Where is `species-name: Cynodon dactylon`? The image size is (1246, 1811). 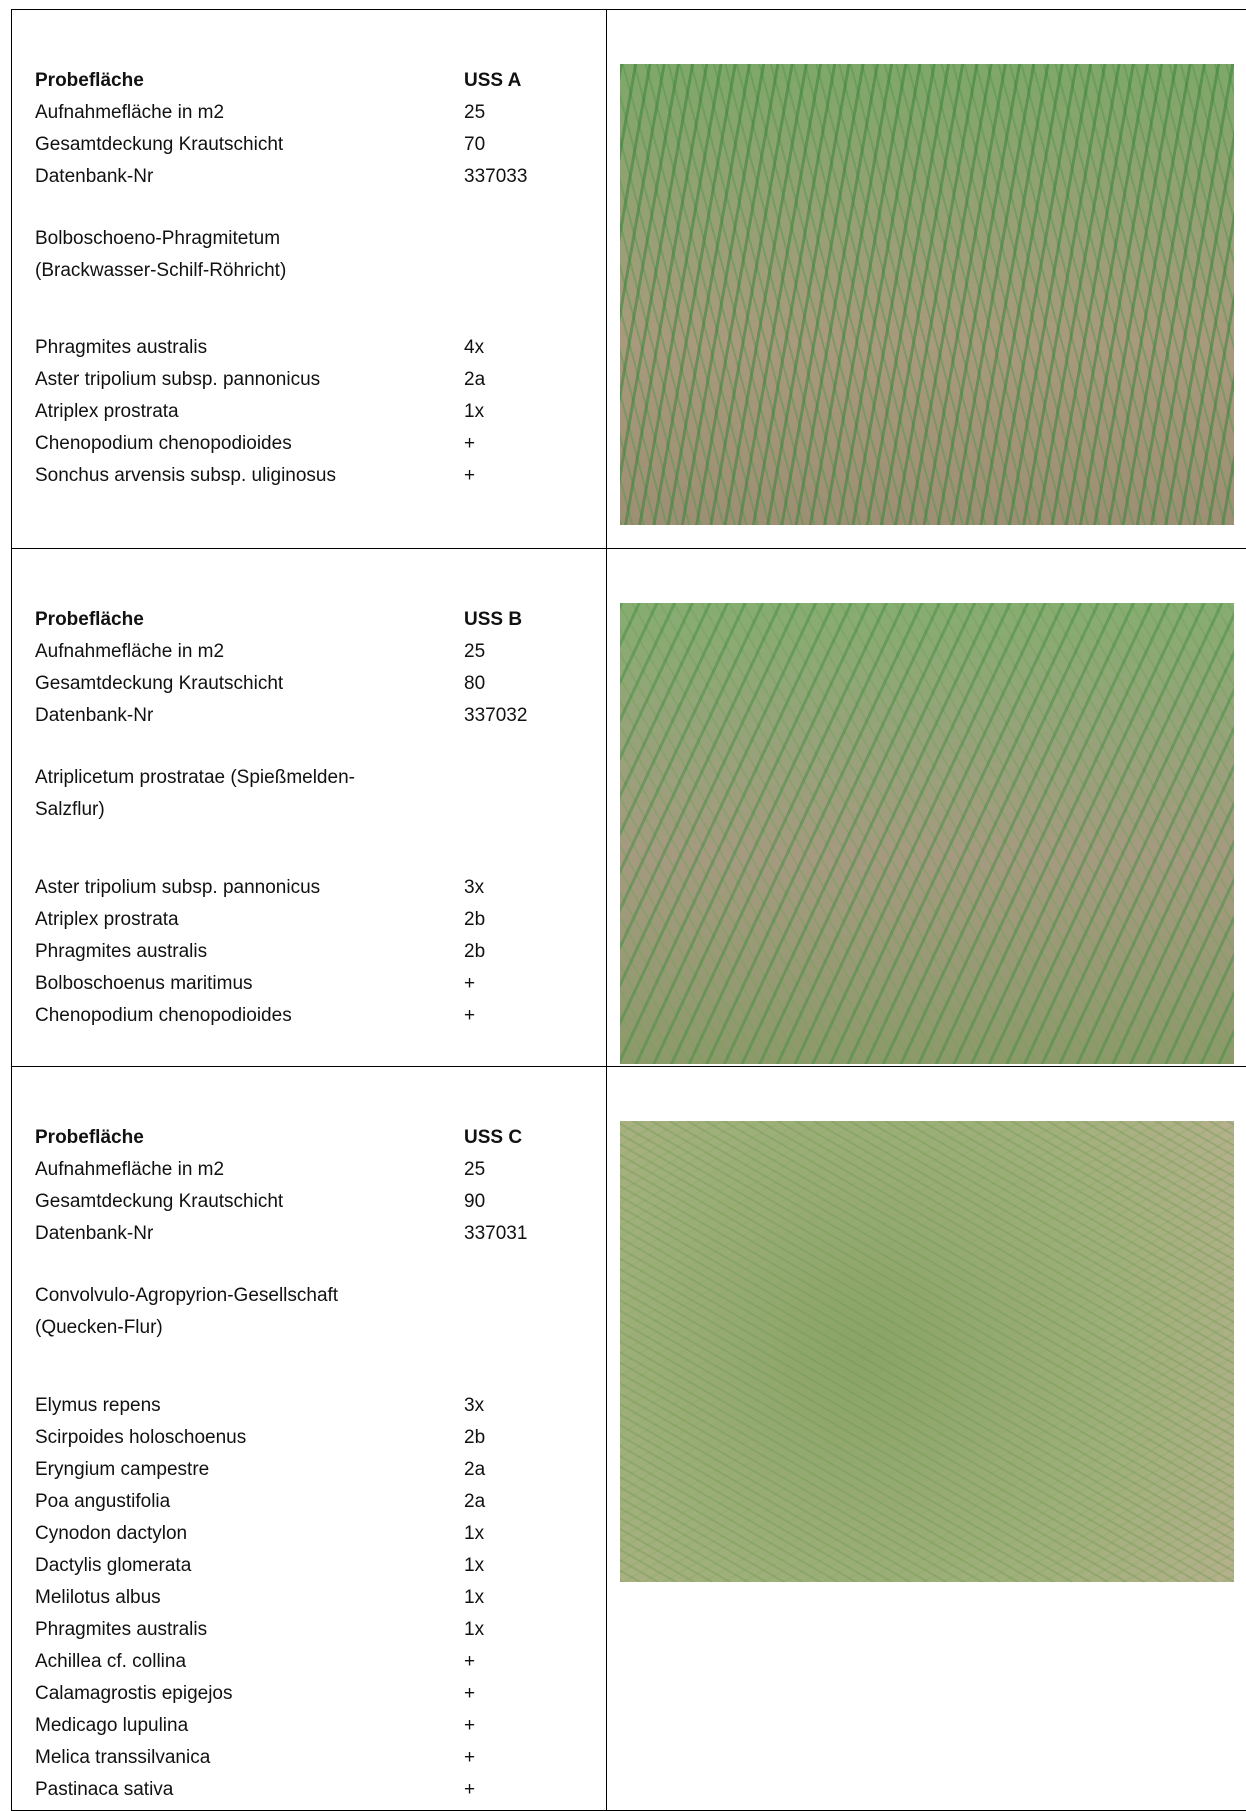 species-name: Cynodon dactylon is located at coordinates (111, 1533).